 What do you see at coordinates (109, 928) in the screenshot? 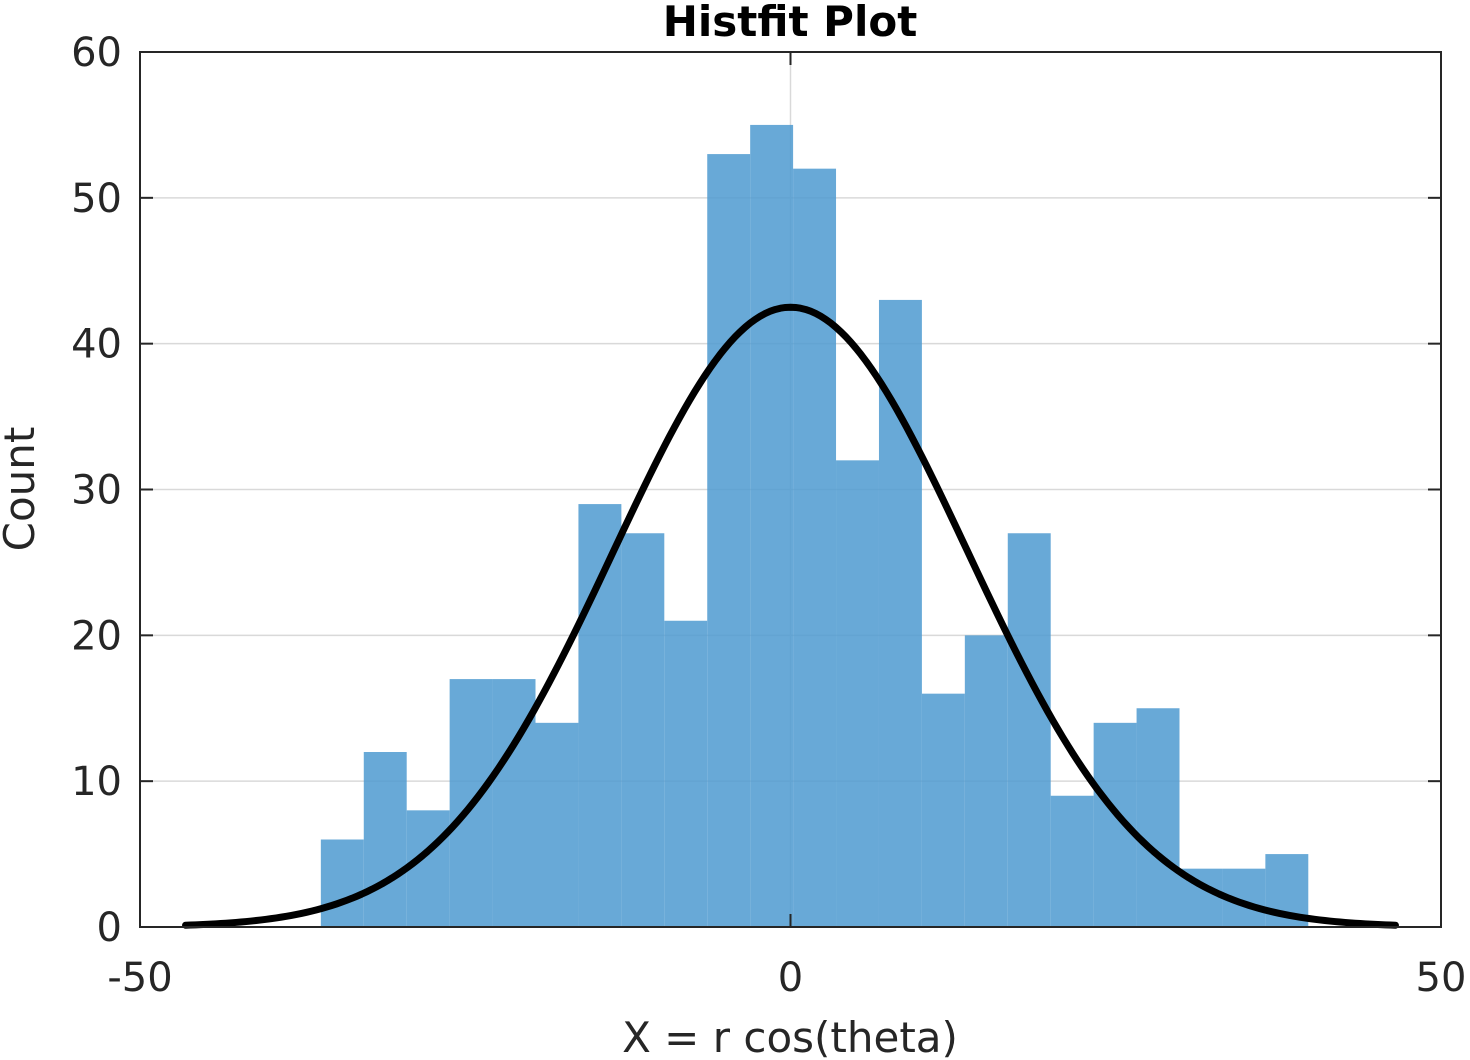
I see `y-tick-label: 0` at bounding box center [109, 928].